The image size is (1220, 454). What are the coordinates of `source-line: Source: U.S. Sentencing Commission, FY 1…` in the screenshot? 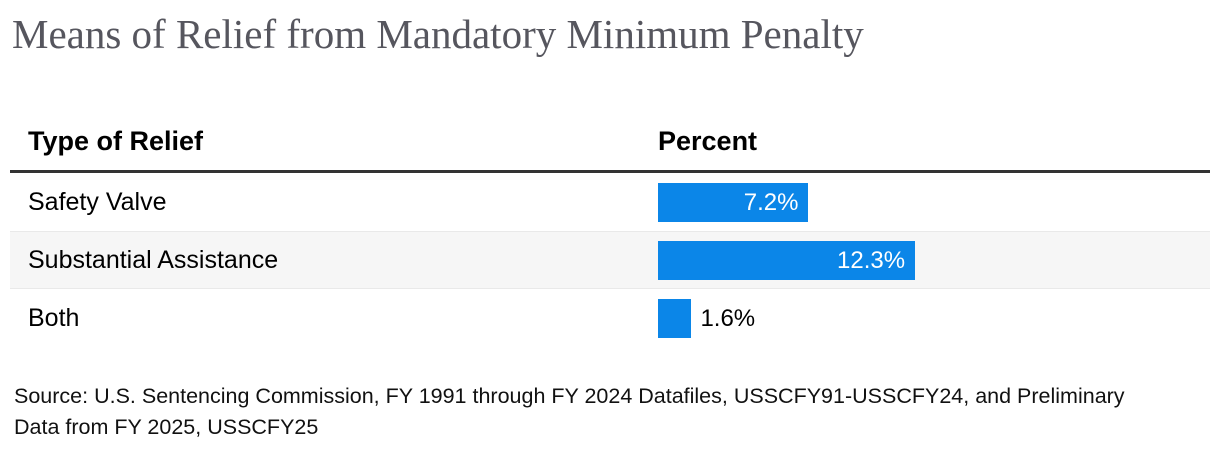 It's located at (569, 396).